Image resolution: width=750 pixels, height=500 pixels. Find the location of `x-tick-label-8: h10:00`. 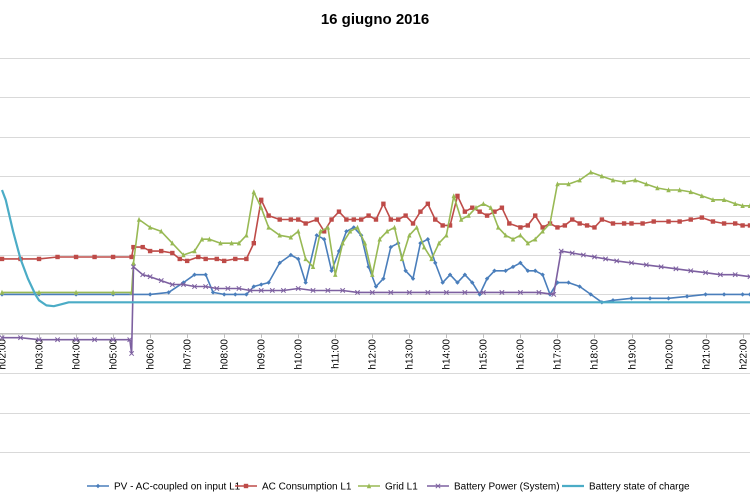

x-tick-label-8: h10:00 is located at coordinates (299, 354).